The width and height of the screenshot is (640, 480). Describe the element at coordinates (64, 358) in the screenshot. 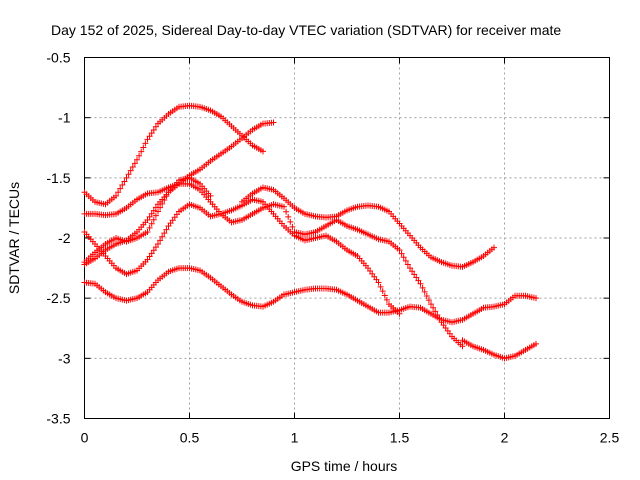

I see `y-tick-label: -3` at that location.